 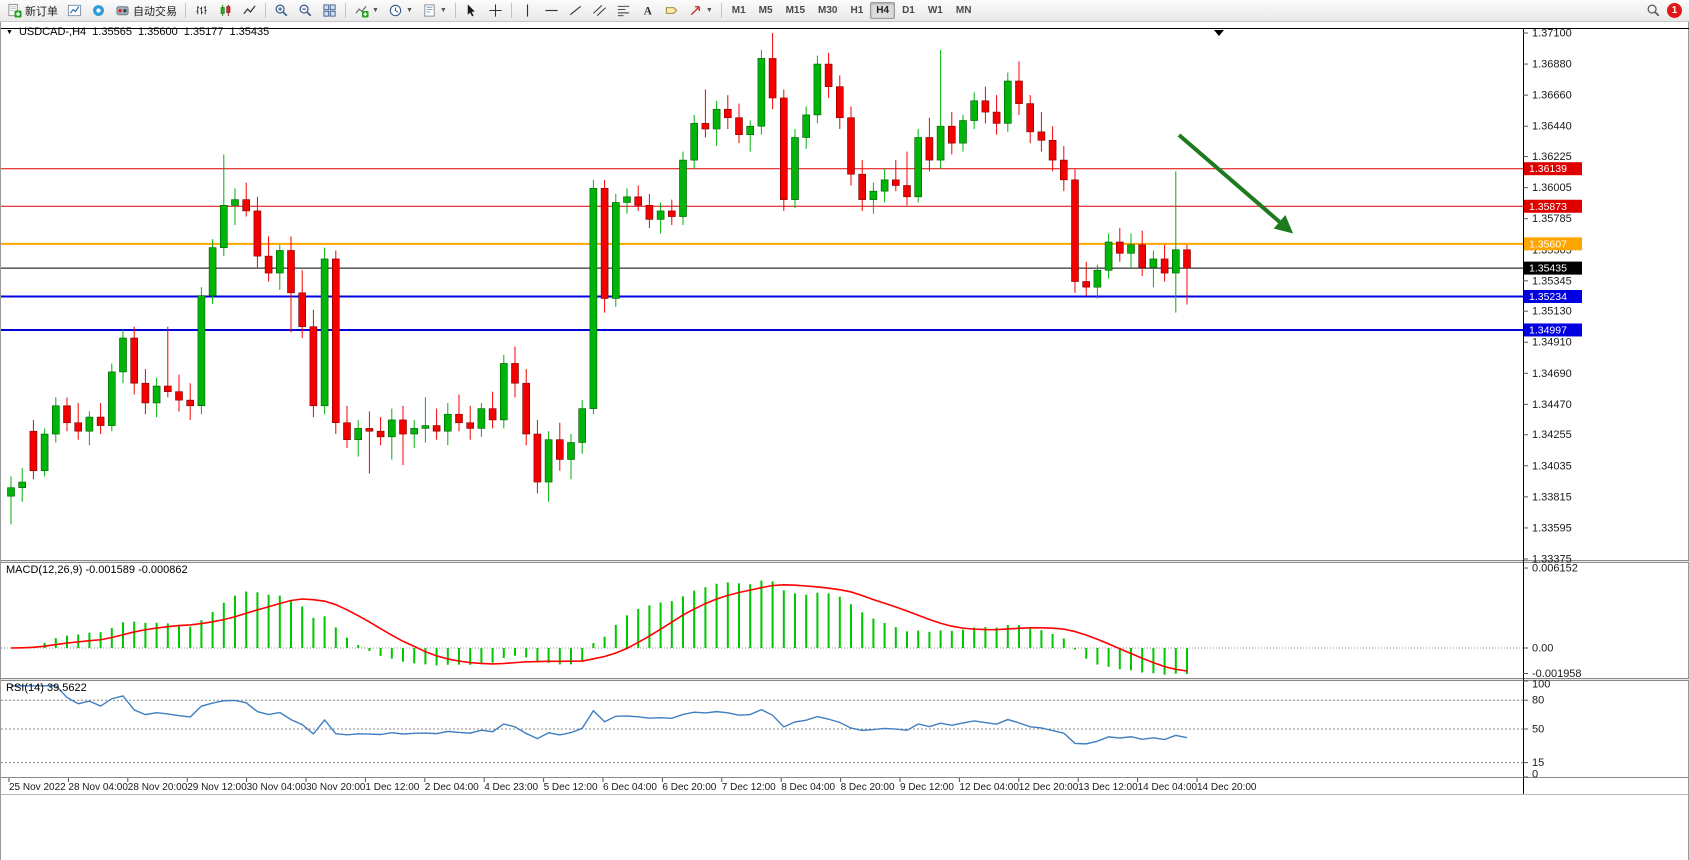 What do you see at coordinates (155, 11) in the screenshot?
I see `autotrading-label: 自动交易` at bounding box center [155, 11].